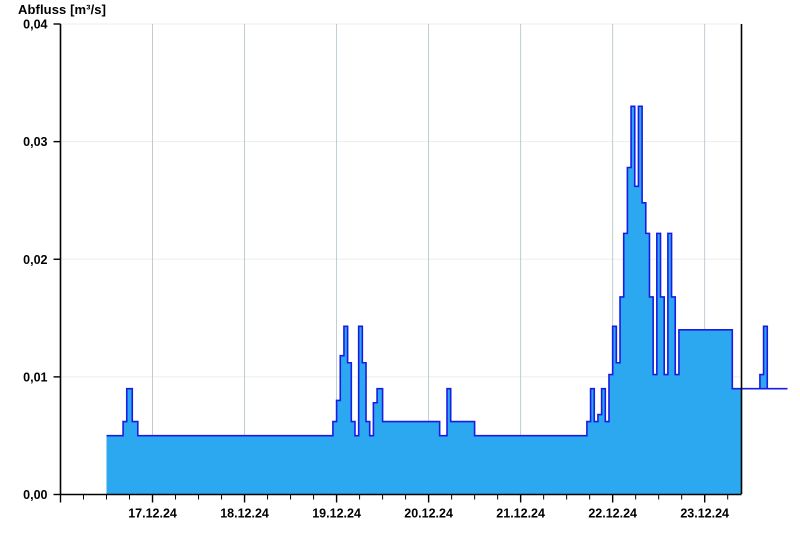 This screenshot has width=800, height=550. I want to click on x-tick-label: 21.12.24, so click(520, 514).